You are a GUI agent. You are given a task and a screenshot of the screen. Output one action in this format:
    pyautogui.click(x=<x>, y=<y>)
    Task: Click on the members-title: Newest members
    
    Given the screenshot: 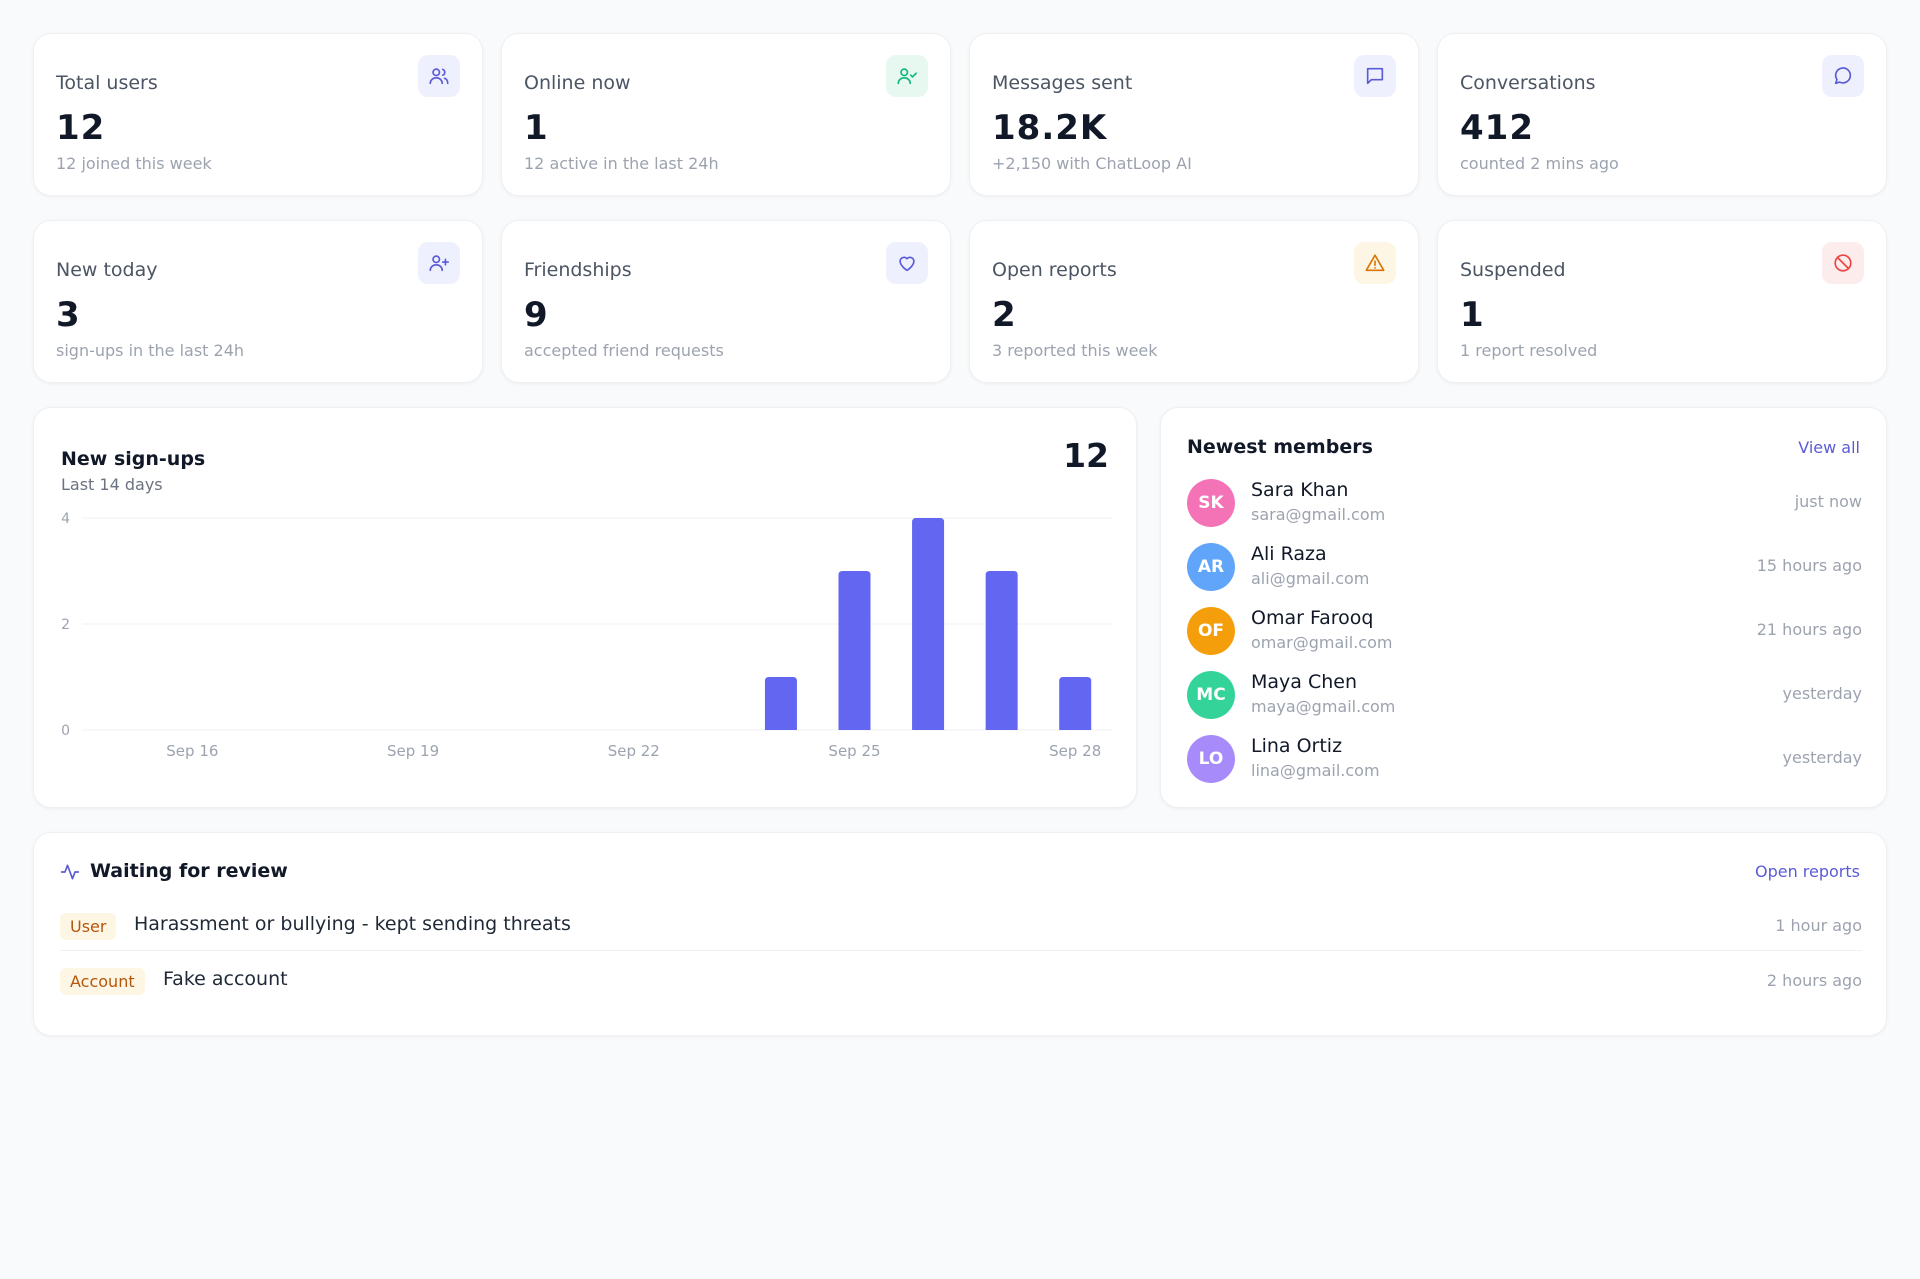 What is the action you would take?
    pyautogui.click(x=1280, y=447)
    